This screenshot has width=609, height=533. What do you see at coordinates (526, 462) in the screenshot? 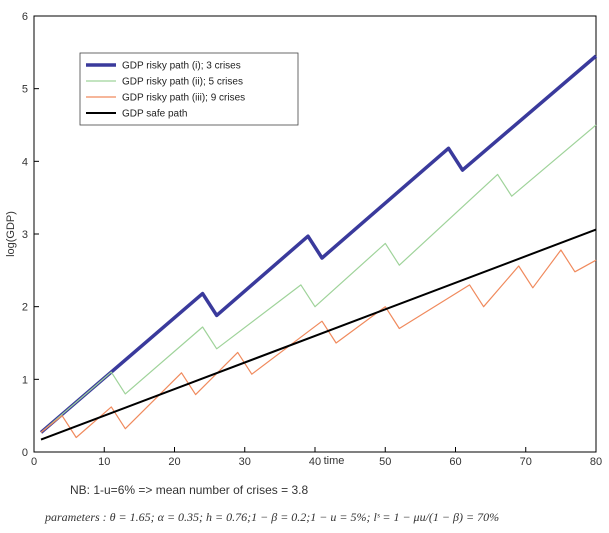
I see `x-tick-label: 70` at bounding box center [526, 462].